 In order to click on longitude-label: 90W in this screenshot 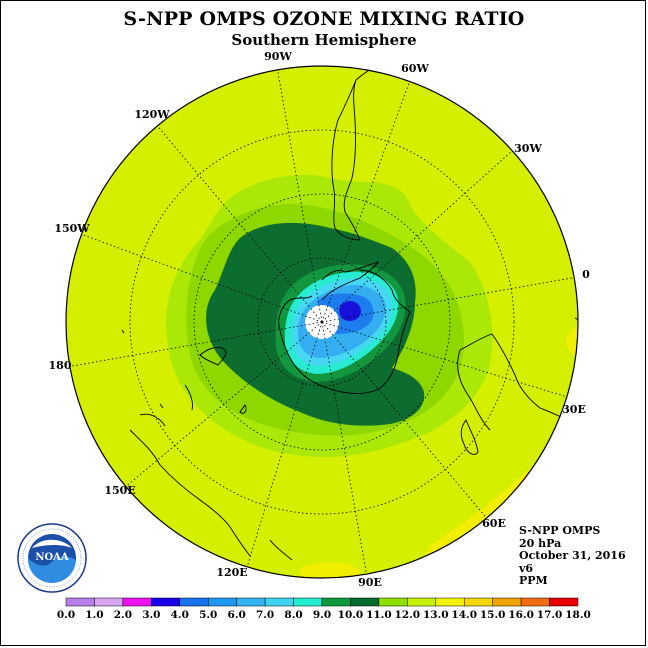, I will do `click(278, 56)`.